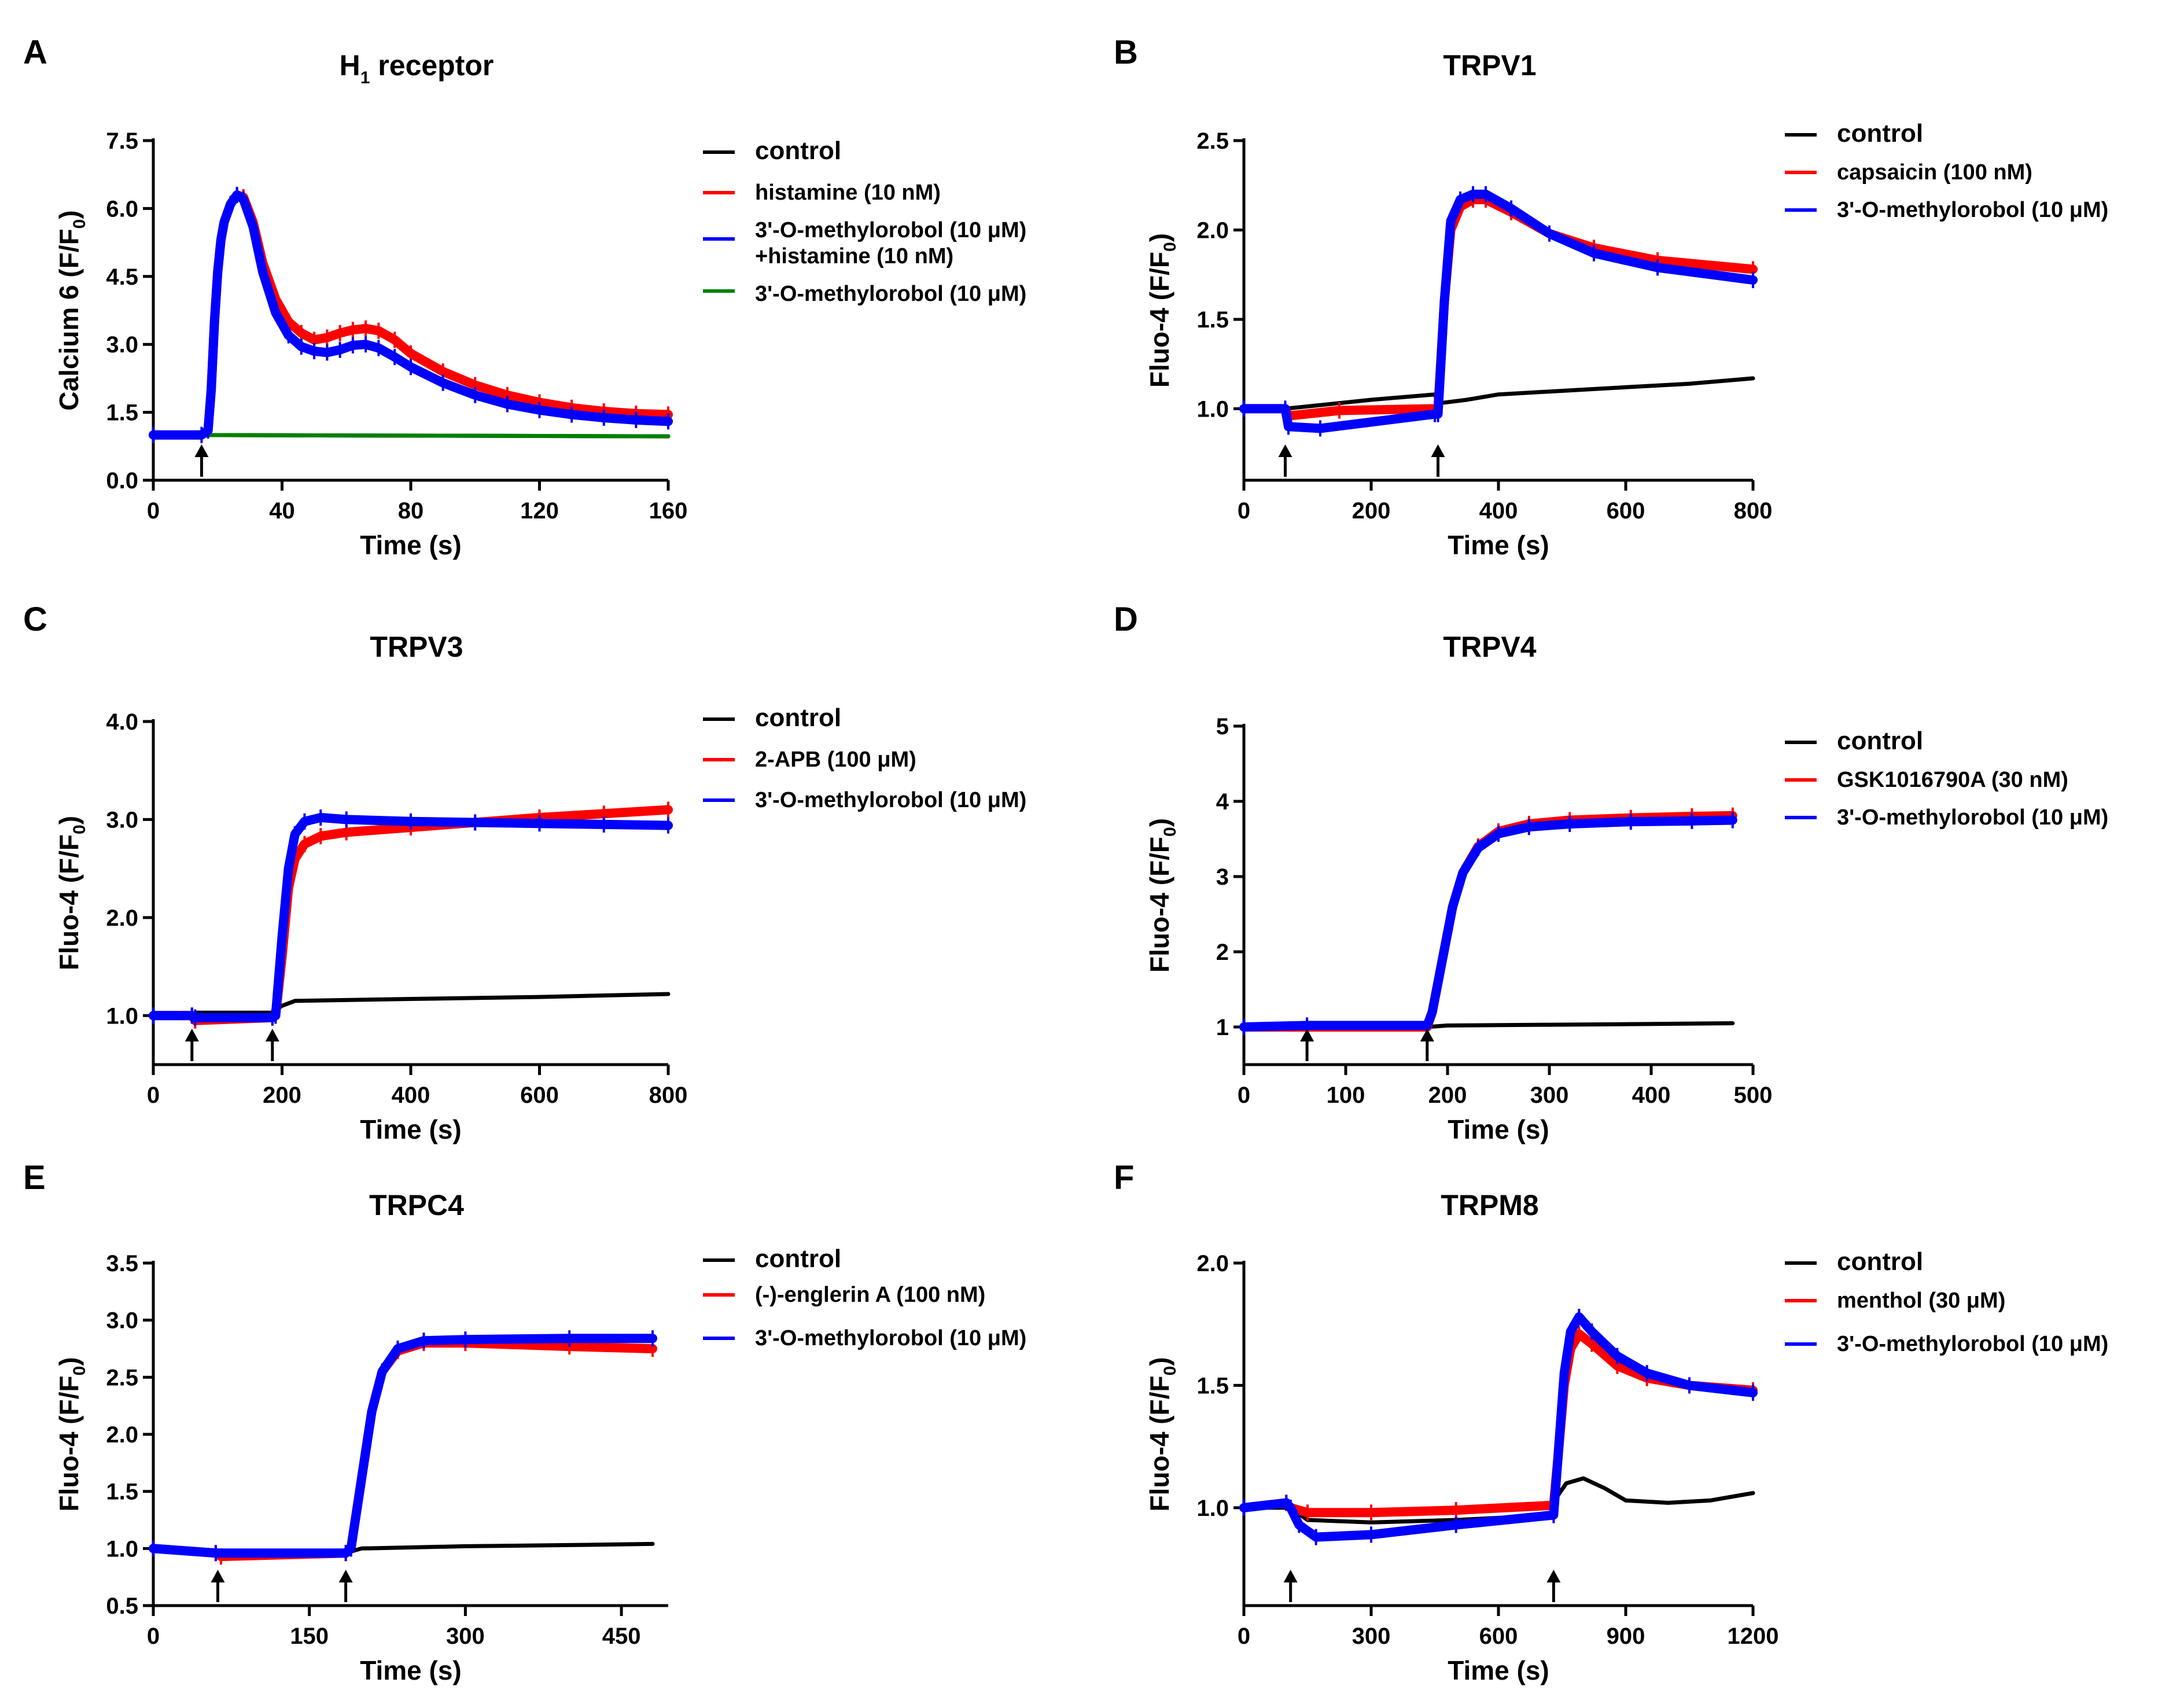  Describe the element at coordinates (122, 277) in the screenshot. I see `y-tick-label: 4.5` at that location.